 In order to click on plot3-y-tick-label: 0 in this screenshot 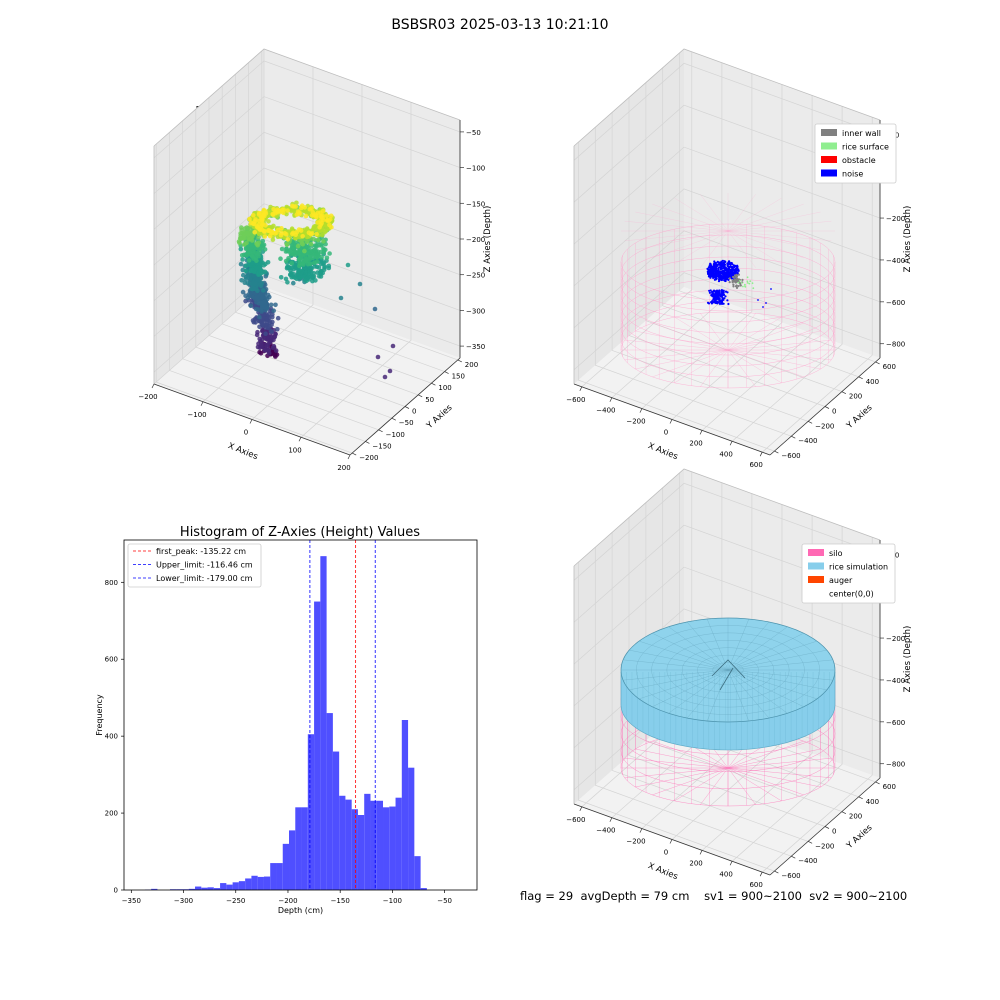, I will do `click(116, 891)`.